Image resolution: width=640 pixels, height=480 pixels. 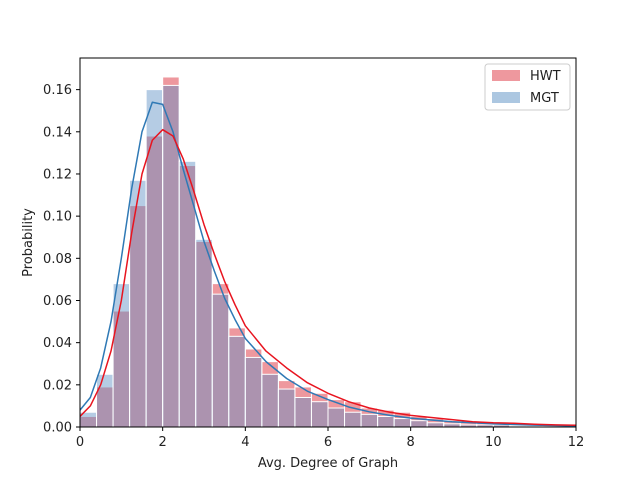 I want to click on y-tick-label: 0.06, so click(x=57, y=301).